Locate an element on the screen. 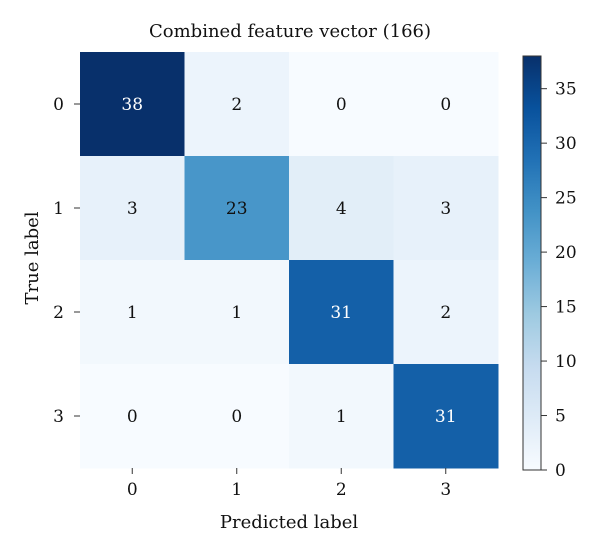 This screenshot has width=600, height=551. y-tick-label: 2 is located at coordinates (58, 313).